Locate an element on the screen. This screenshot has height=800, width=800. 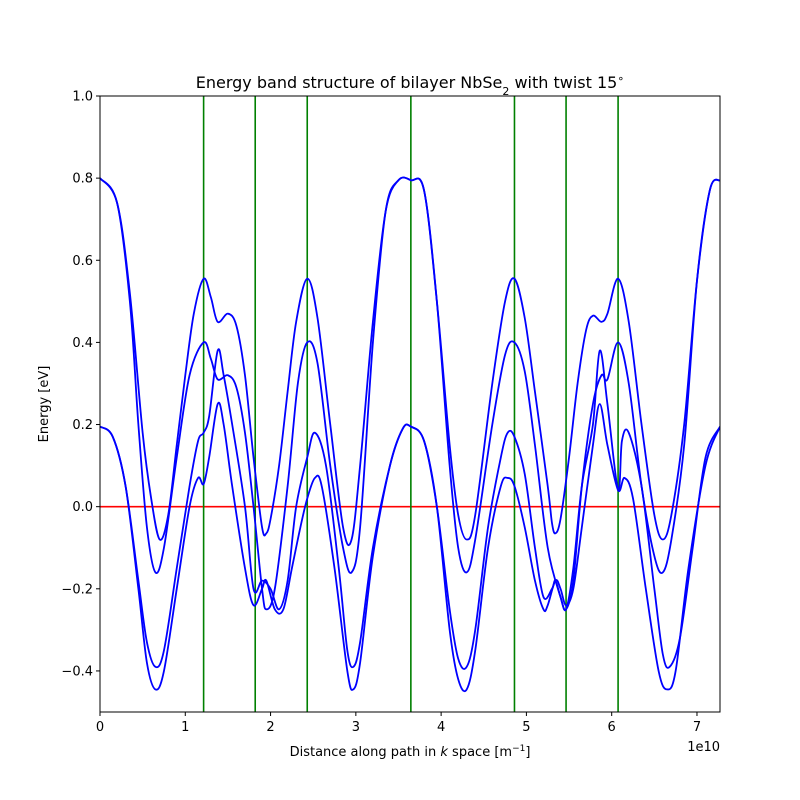
chart-title-main: Energy band structure of bilayer NbSe is located at coordinates (349, 82).